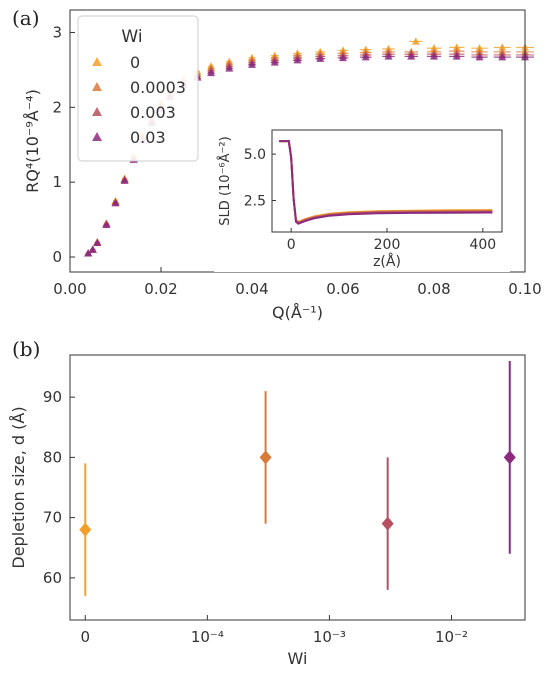  I want to click on legend-label: 0.03, so click(148, 137).